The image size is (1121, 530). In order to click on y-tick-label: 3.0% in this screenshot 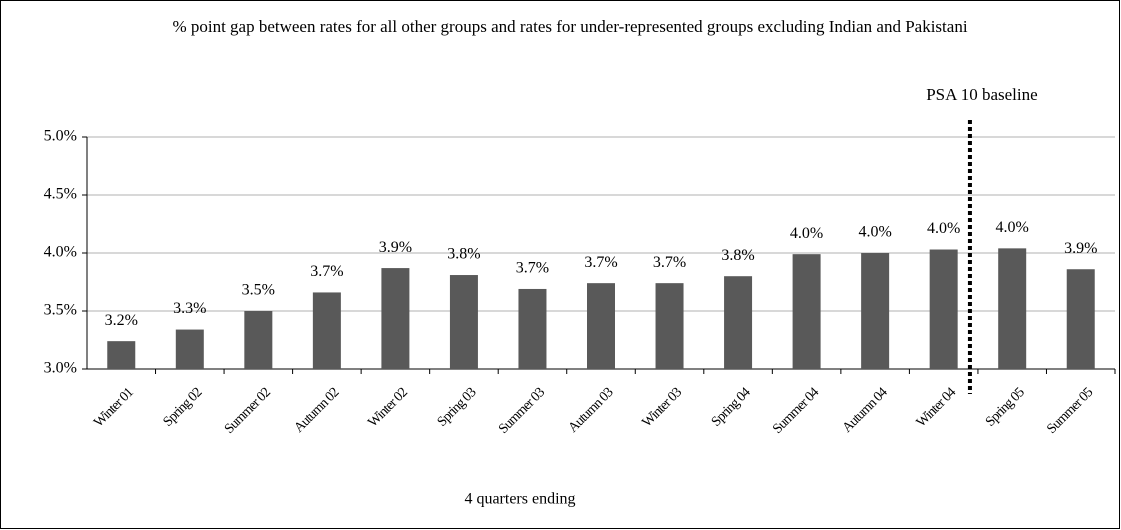, I will do `click(60, 368)`.